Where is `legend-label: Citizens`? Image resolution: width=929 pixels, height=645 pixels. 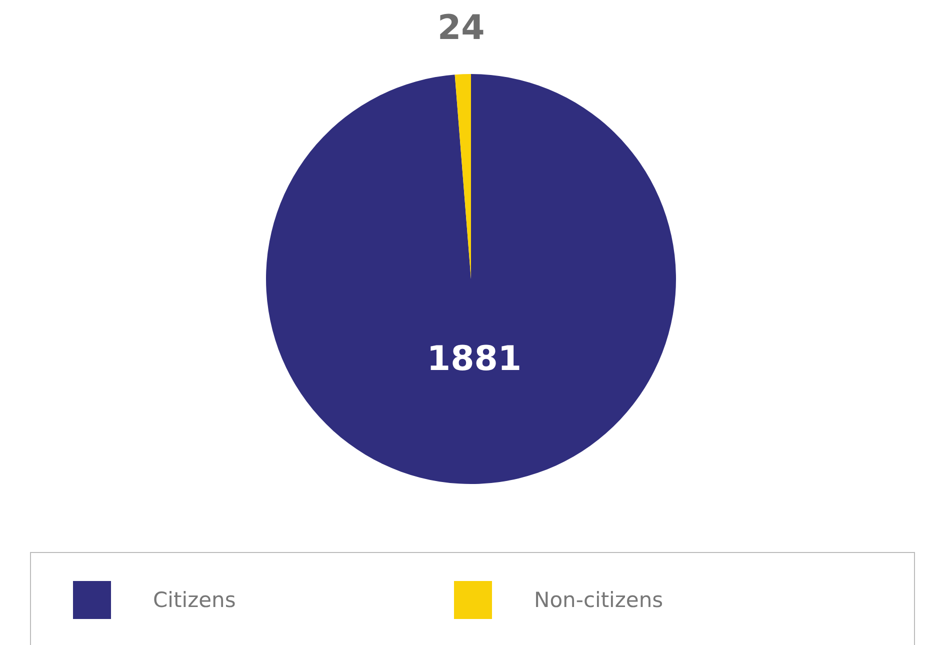 legend-label: Citizens is located at coordinates (194, 600).